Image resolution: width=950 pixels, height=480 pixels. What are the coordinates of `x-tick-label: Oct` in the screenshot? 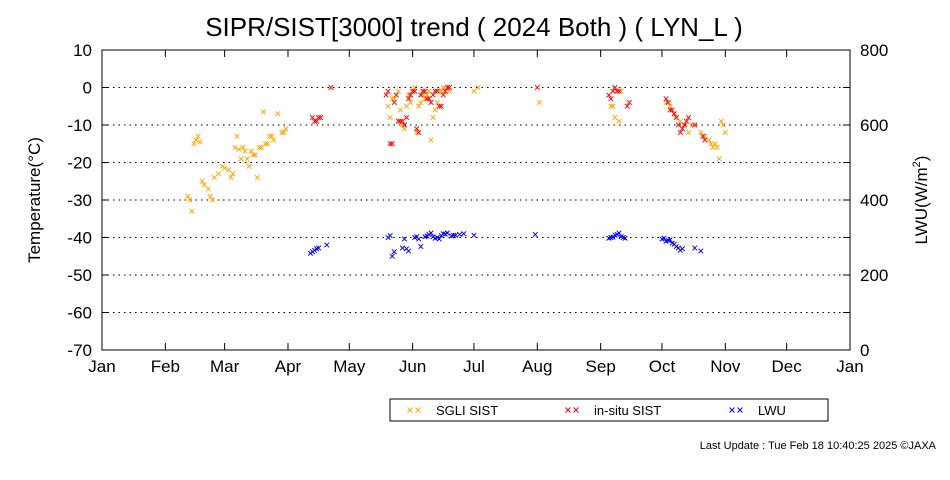 It's located at (662, 366).